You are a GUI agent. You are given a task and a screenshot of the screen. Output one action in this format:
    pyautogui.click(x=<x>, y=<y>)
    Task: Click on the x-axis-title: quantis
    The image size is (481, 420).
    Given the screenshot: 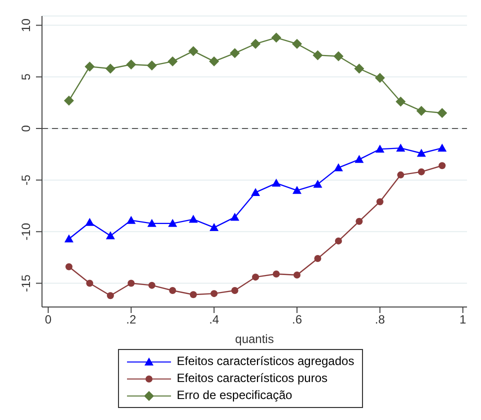 What is the action you would take?
    pyautogui.click(x=254, y=339)
    